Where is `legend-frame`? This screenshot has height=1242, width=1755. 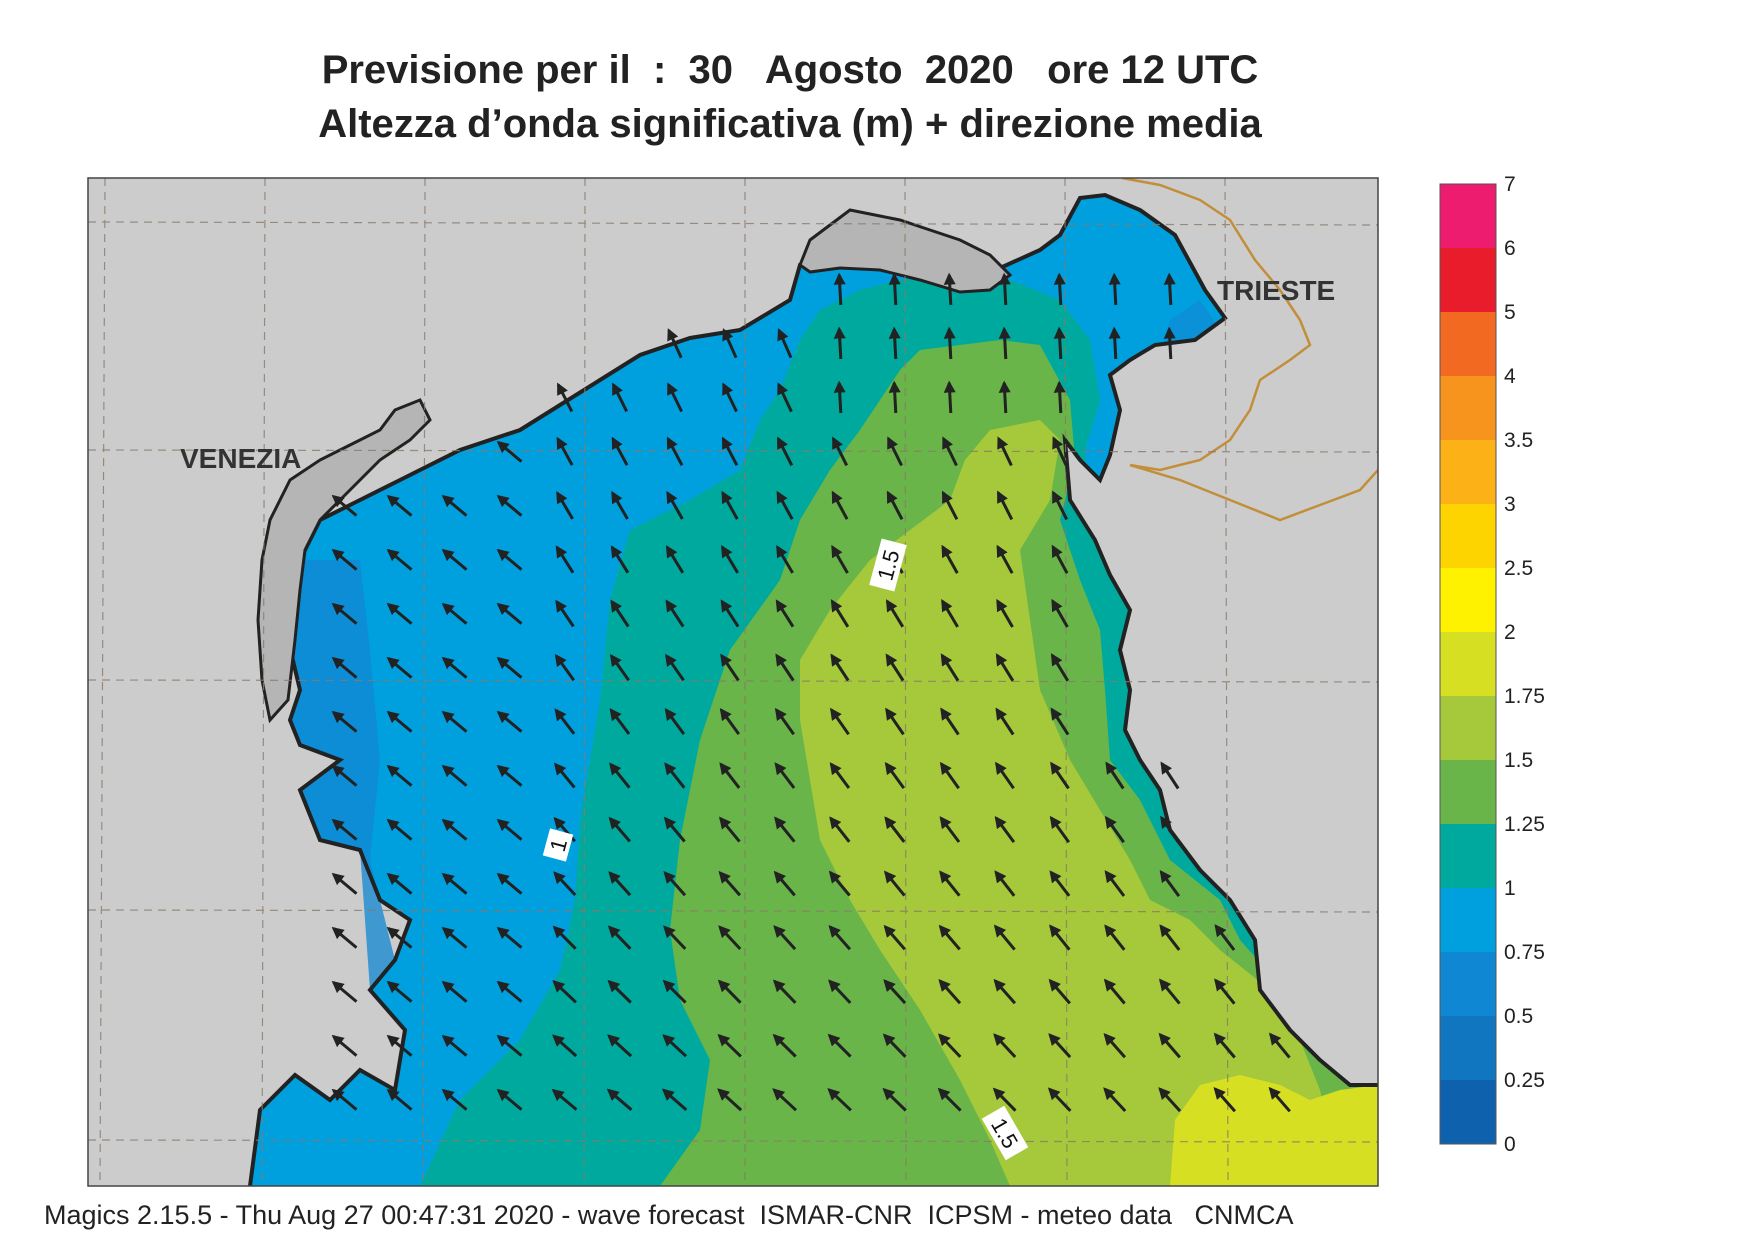
legend-frame is located at coordinates (1468, 664).